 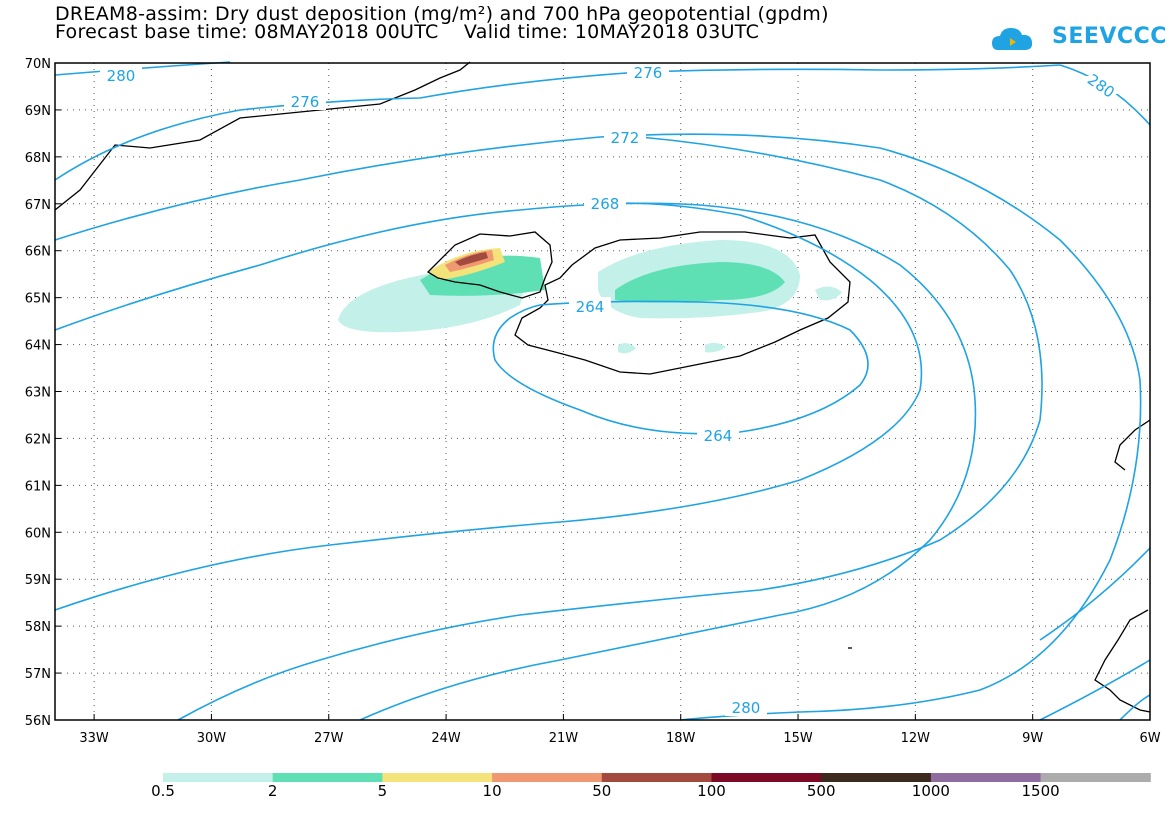 I want to click on lat-tick-label: 60N, so click(x=38, y=533).